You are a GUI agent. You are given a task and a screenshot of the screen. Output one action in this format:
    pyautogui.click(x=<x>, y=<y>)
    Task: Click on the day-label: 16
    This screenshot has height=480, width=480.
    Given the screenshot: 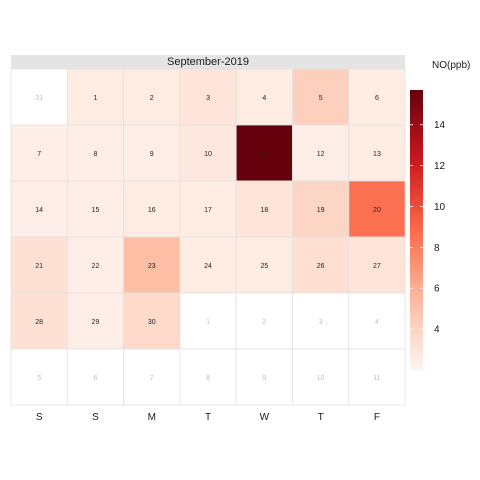 What is the action you would take?
    pyautogui.click(x=152, y=210)
    